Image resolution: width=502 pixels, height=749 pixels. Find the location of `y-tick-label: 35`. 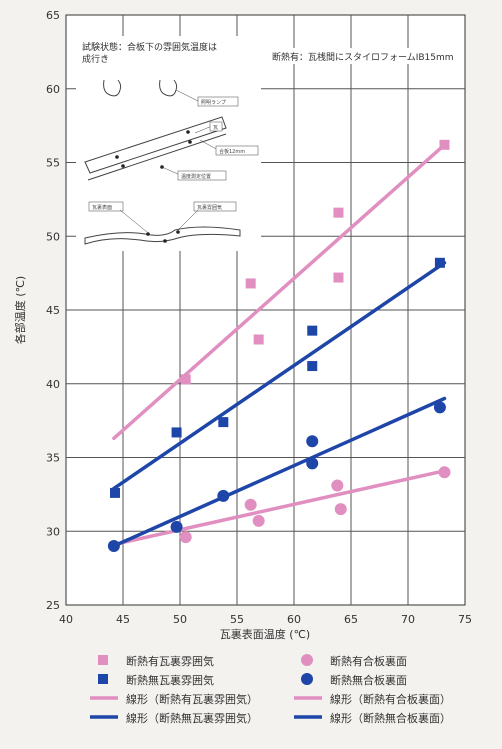

y-tick-label: 35 is located at coordinates (53, 458).